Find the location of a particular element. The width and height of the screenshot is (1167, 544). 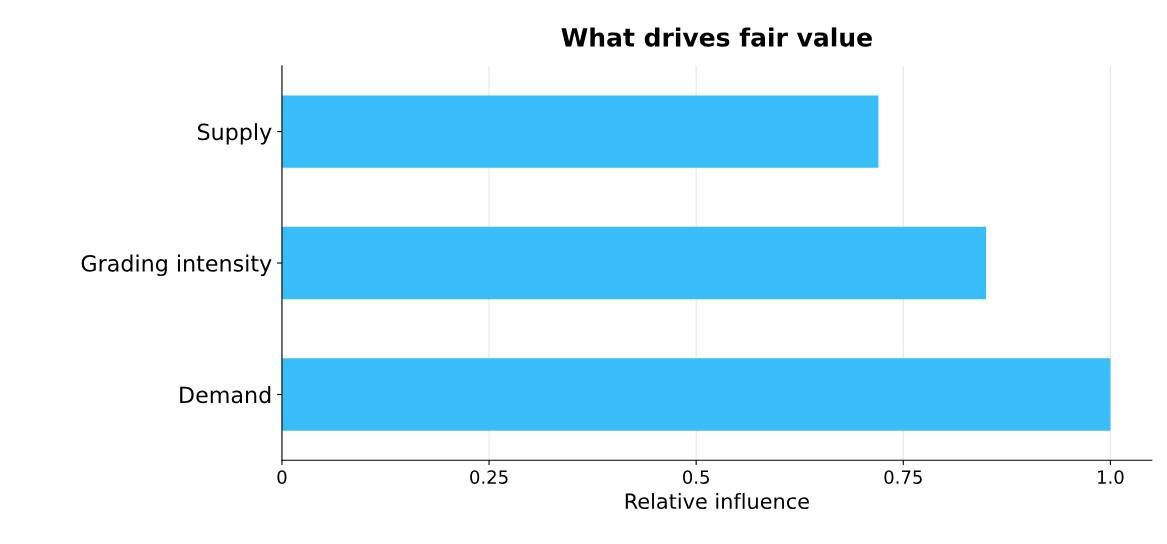

y-tick-label: Supply is located at coordinates (234, 134).